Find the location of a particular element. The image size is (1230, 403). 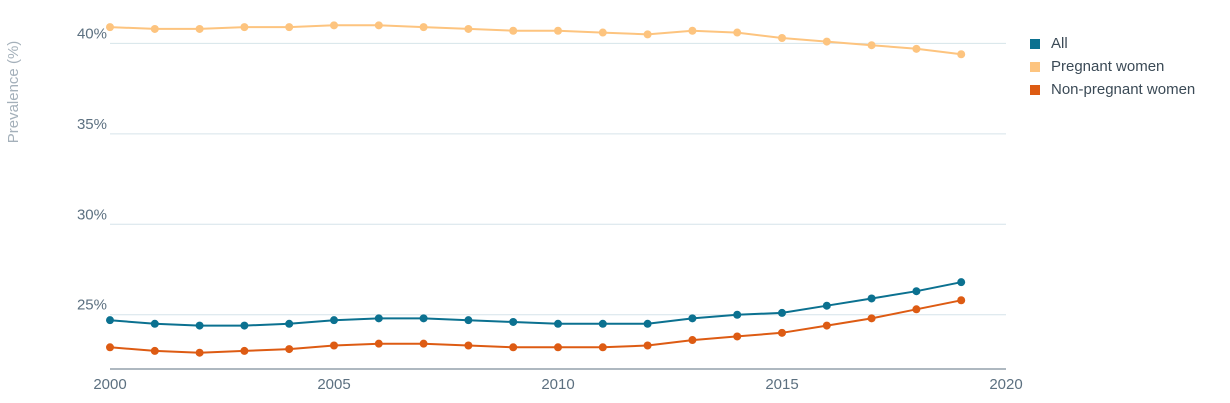

x-tick-label: 2015 is located at coordinates (781, 384).